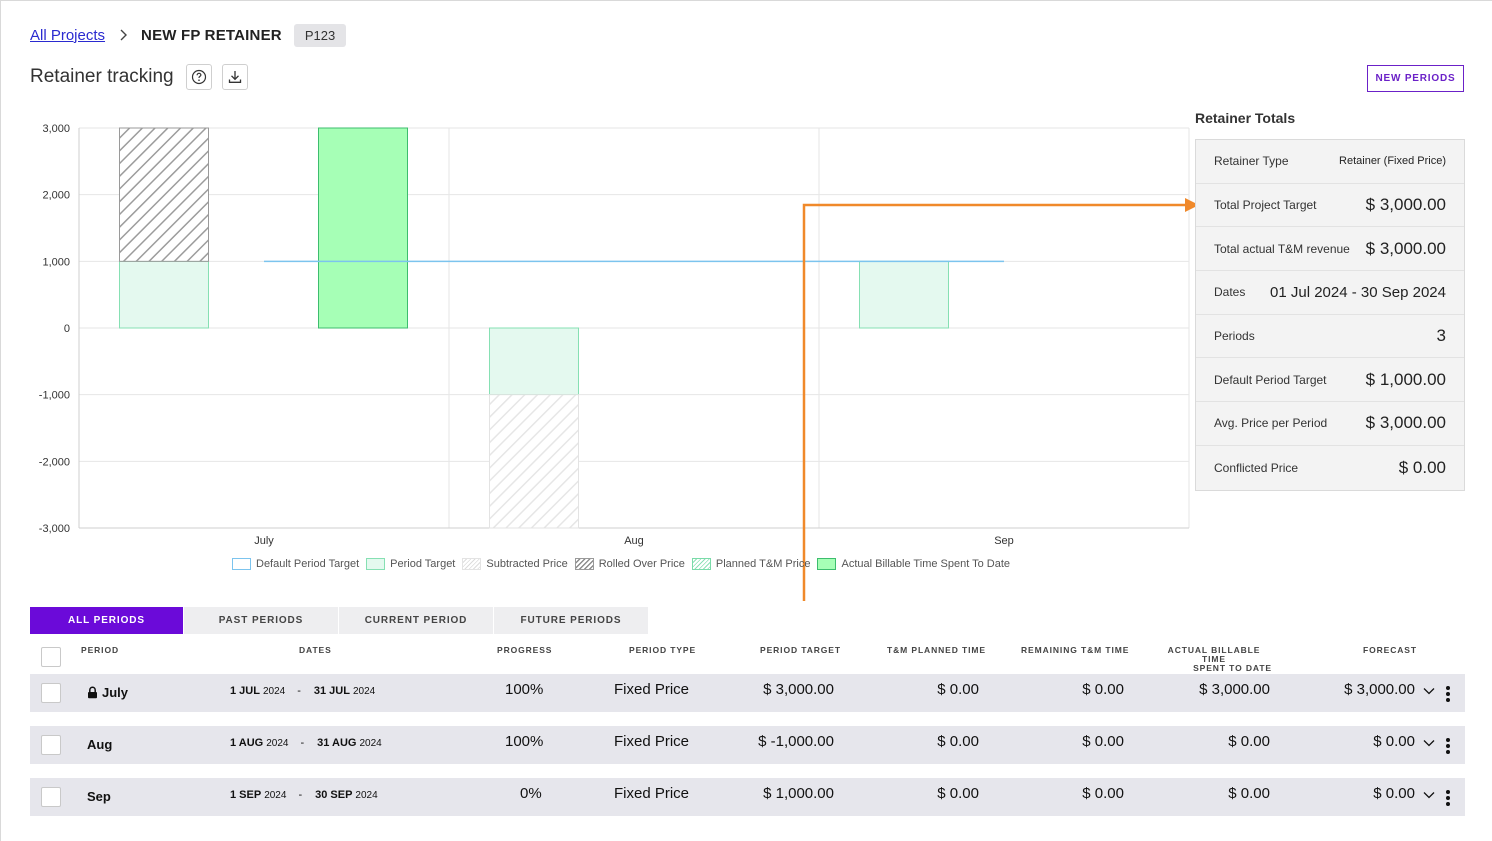 This screenshot has width=1492, height=841. What do you see at coordinates (1192, 205) in the screenshot?
I see `annotation-arrowhead-right` at bounding box center [1192, 205].